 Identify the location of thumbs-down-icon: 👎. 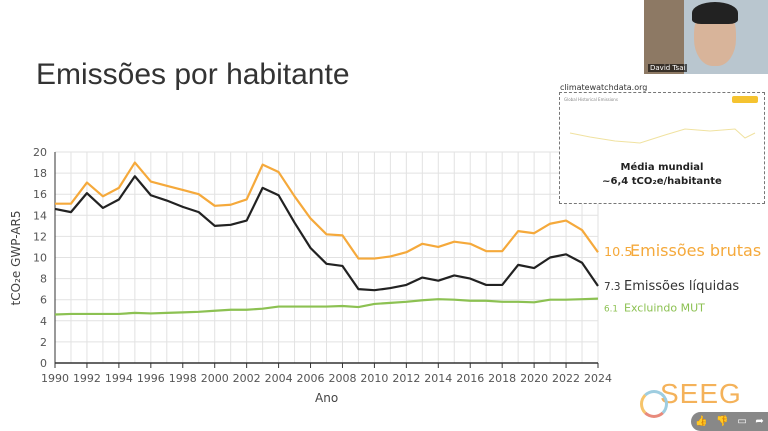
(722, 421).